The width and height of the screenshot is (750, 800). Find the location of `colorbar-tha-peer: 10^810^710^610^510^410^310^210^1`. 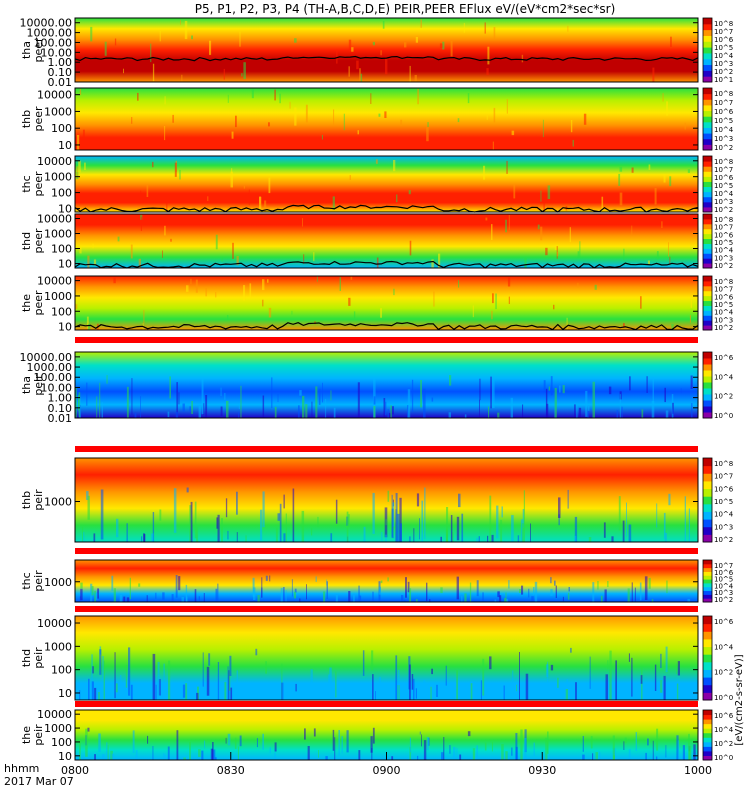

colorbar-tha-peer: 10^810^710^610^510^410^310^210^1 is located at coordinates (718, 50).